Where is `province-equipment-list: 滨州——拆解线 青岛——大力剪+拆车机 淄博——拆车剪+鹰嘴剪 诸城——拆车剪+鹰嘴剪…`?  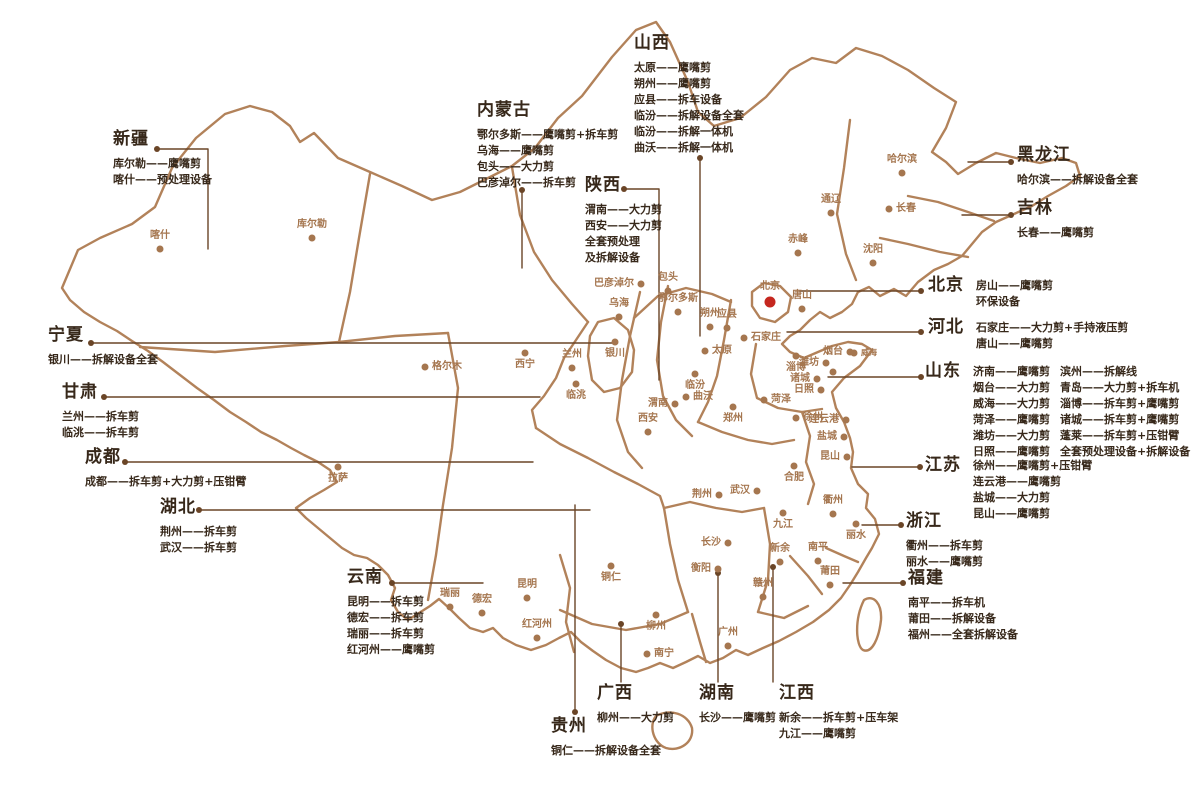 province-equipment-list: 滨州——拆解线 青岛——大力剪+拆车机 淄博——拆车剪+鹰嘴剪 诸城——拆车剪+鹰嘴剪… is located at coordinates (1125, 412).